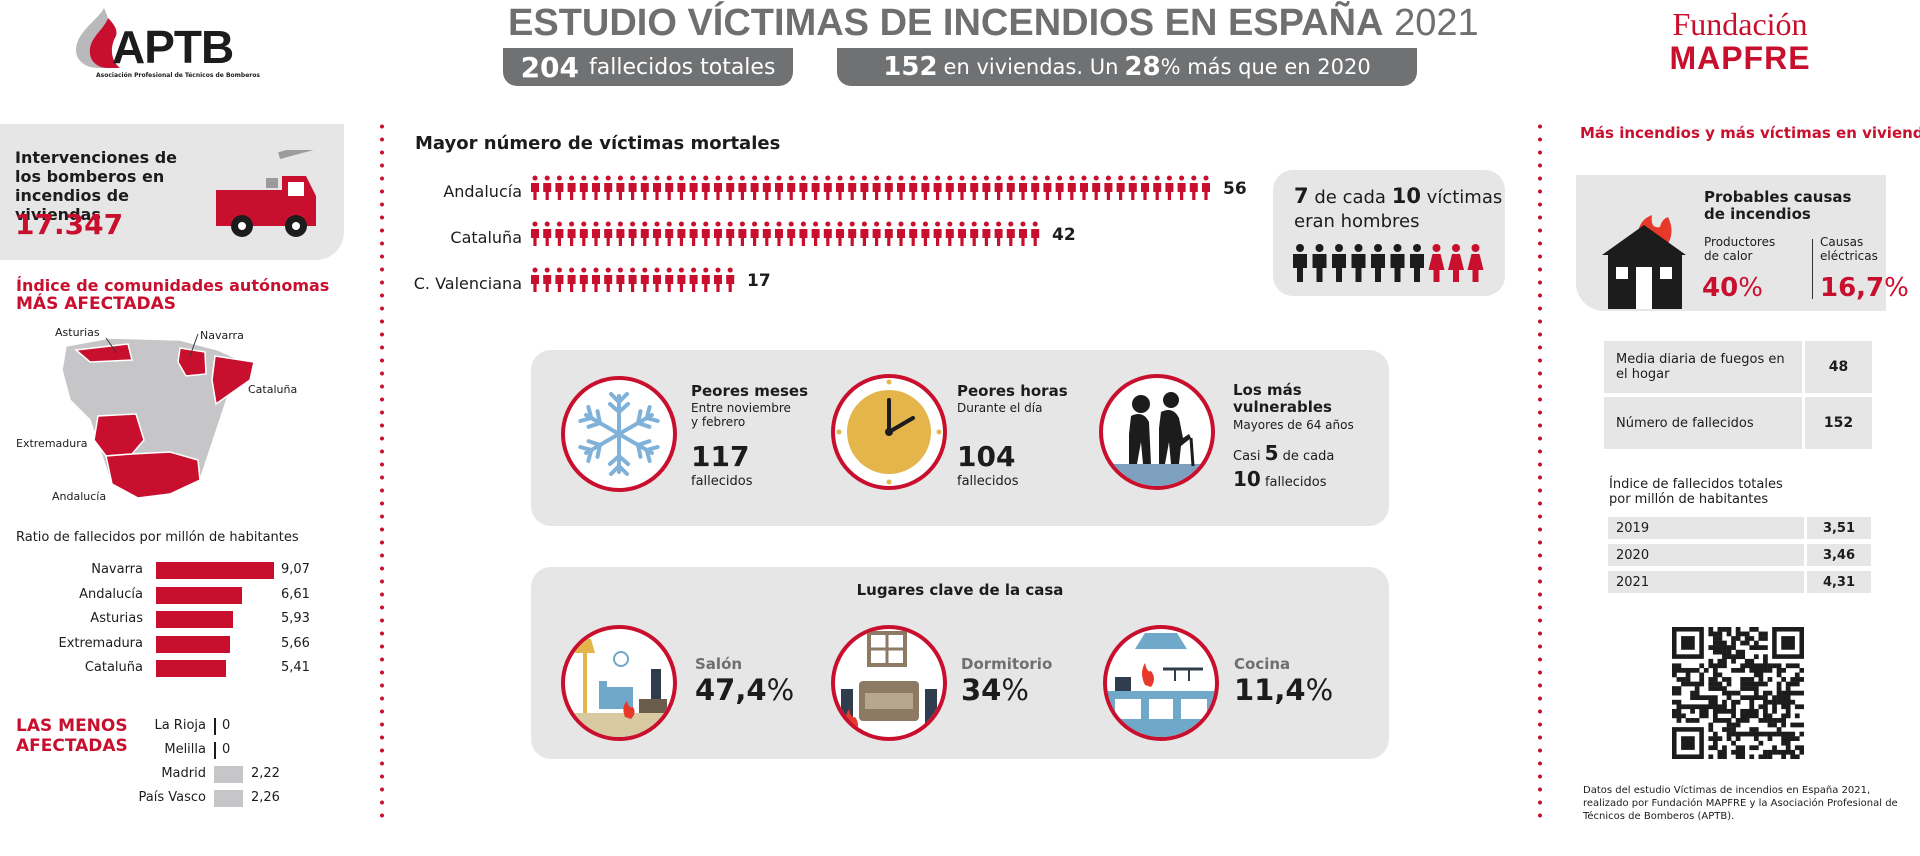 This screenshot has width=1920, height=856. I want to click on map-label-cataluna: Cataluña, so click(273, 389).